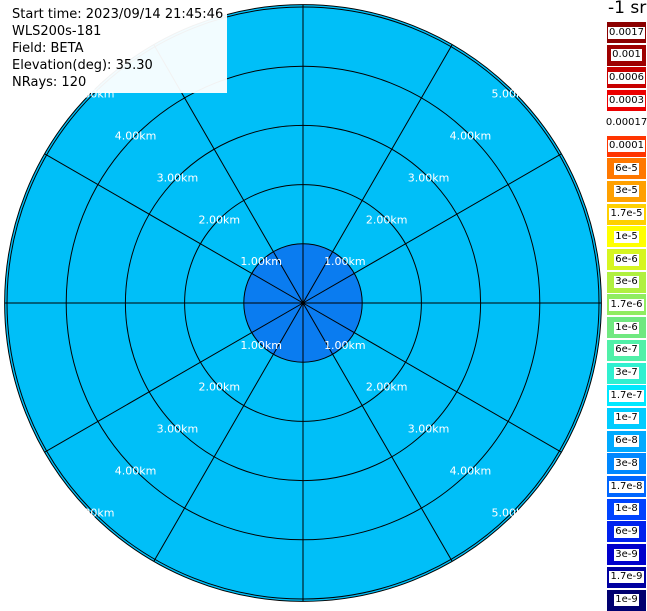  I want to click on colorbar-tick-label: 6e-8, so click(626, 441).